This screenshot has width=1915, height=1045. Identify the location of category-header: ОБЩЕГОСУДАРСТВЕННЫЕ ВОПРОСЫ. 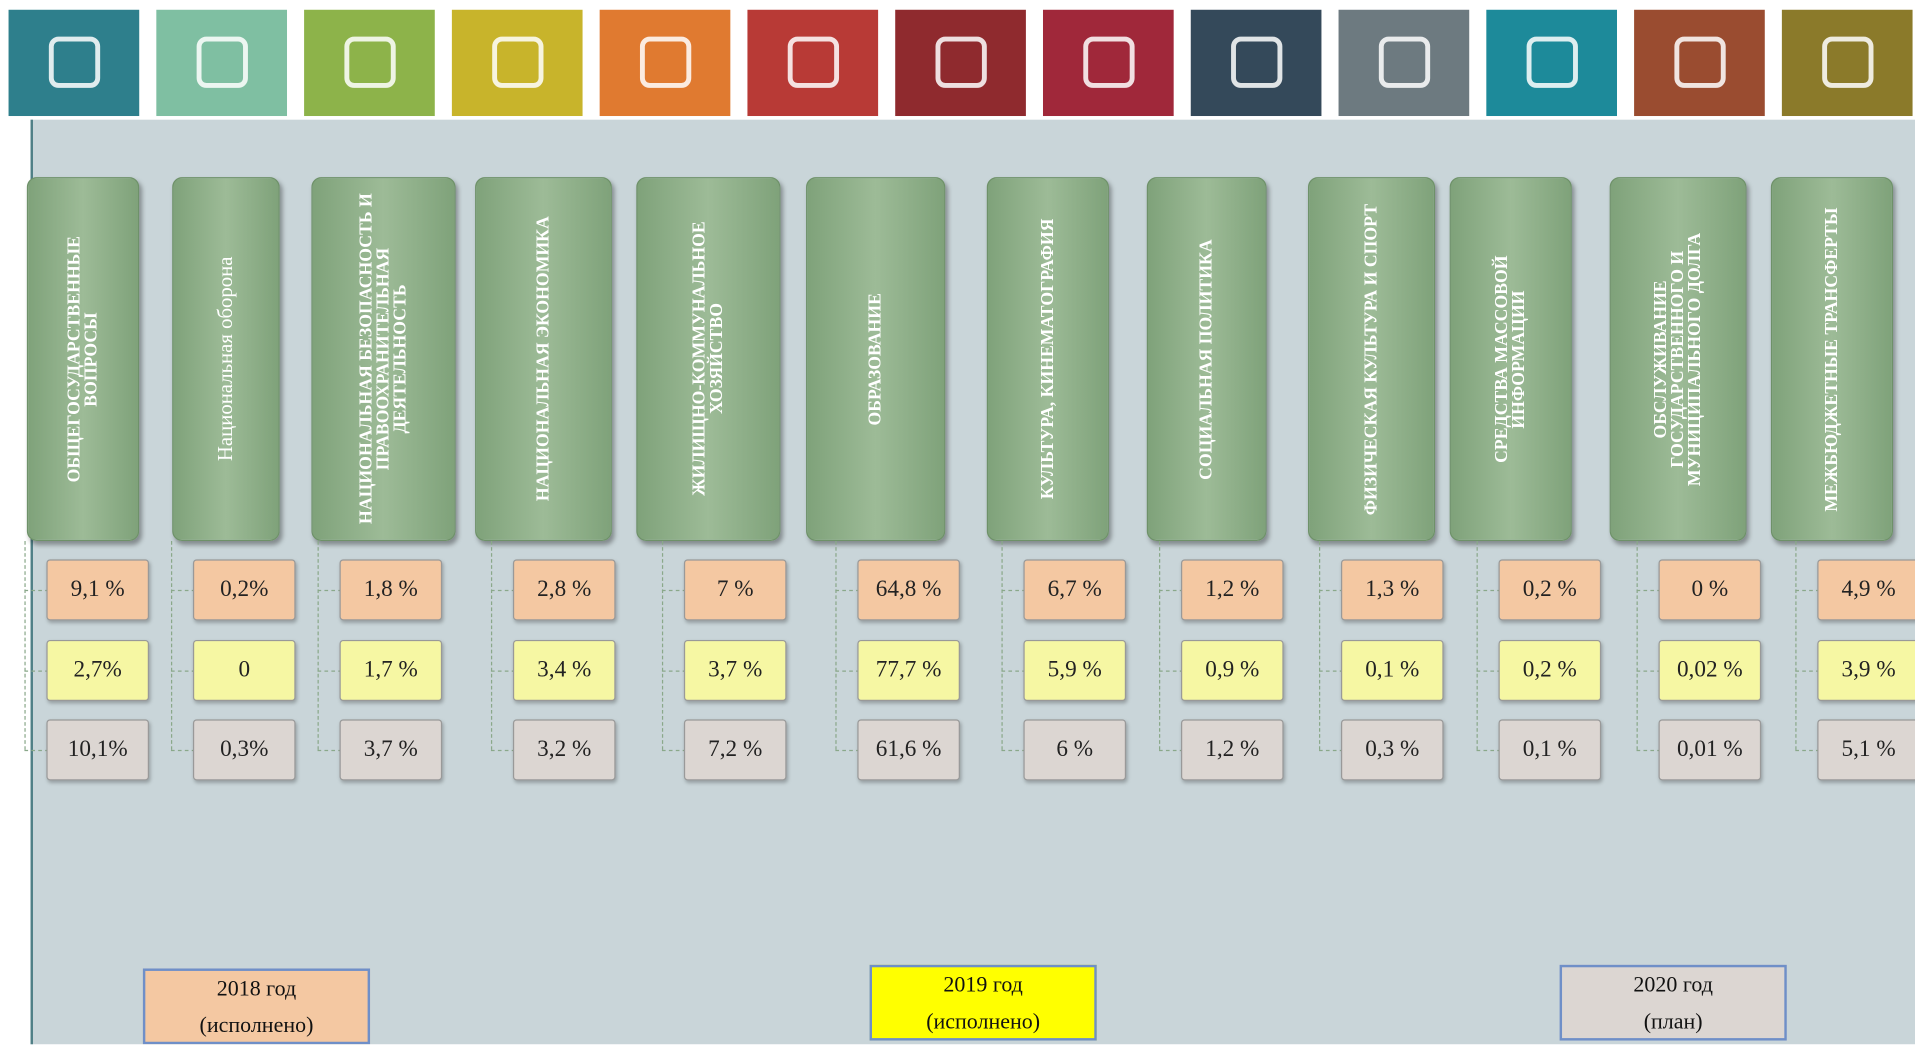
(83, 359).